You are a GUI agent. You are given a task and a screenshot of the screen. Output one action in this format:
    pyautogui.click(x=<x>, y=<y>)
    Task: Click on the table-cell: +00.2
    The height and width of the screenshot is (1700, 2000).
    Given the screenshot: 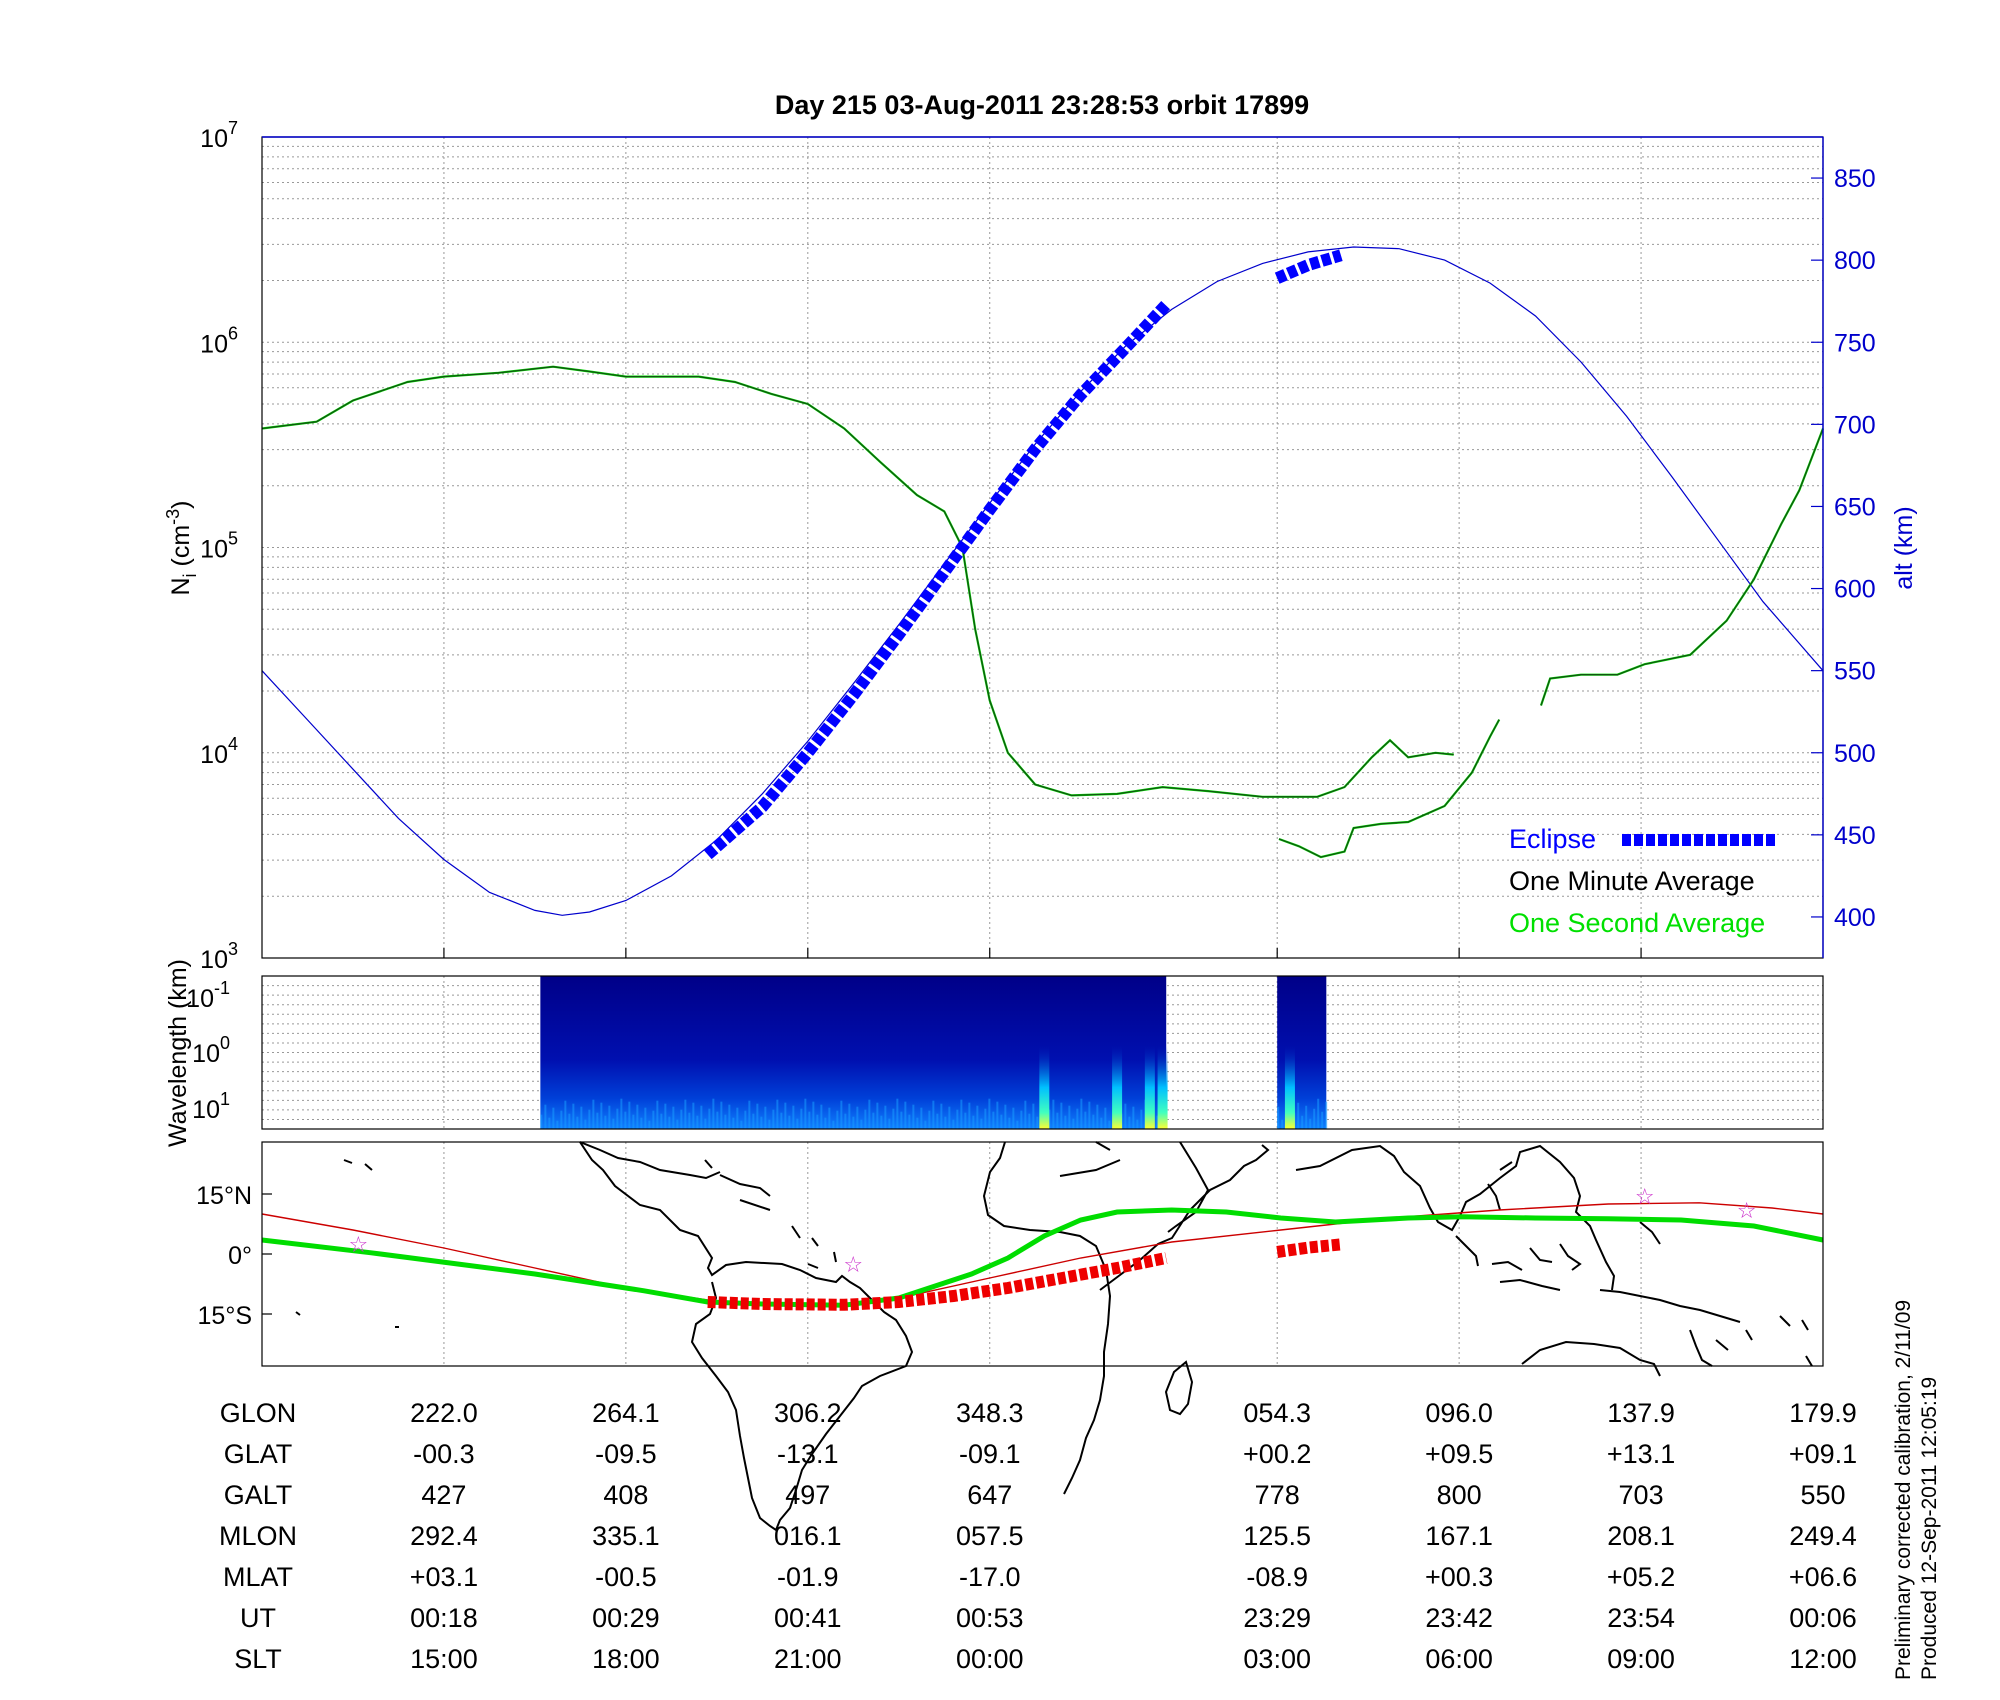 What is the action you would take?
    pyautogui.click(x=1277, y=1454)
    